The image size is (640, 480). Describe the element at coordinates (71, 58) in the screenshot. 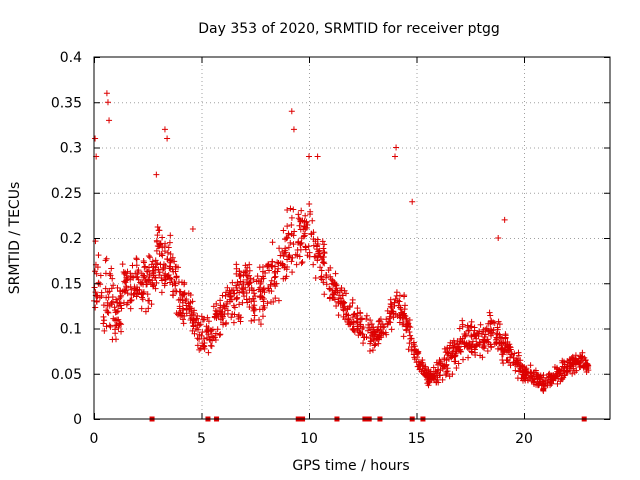

I see `y-tick-label: 0.4` at that location.